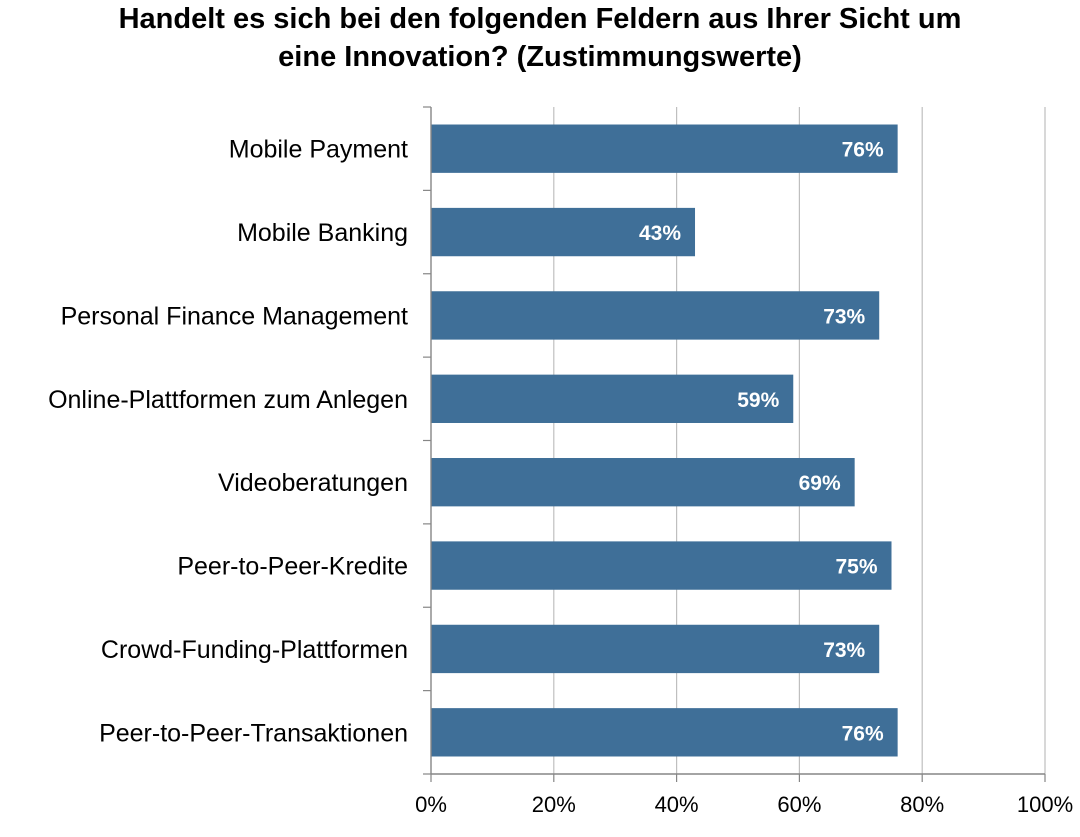  I want to click on data-label: 69%, so click(820, 483).